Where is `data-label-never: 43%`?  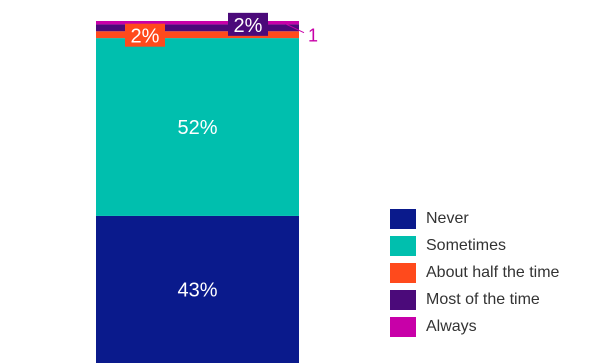
data-label-never: 43% is located at coordinates (197, 290).